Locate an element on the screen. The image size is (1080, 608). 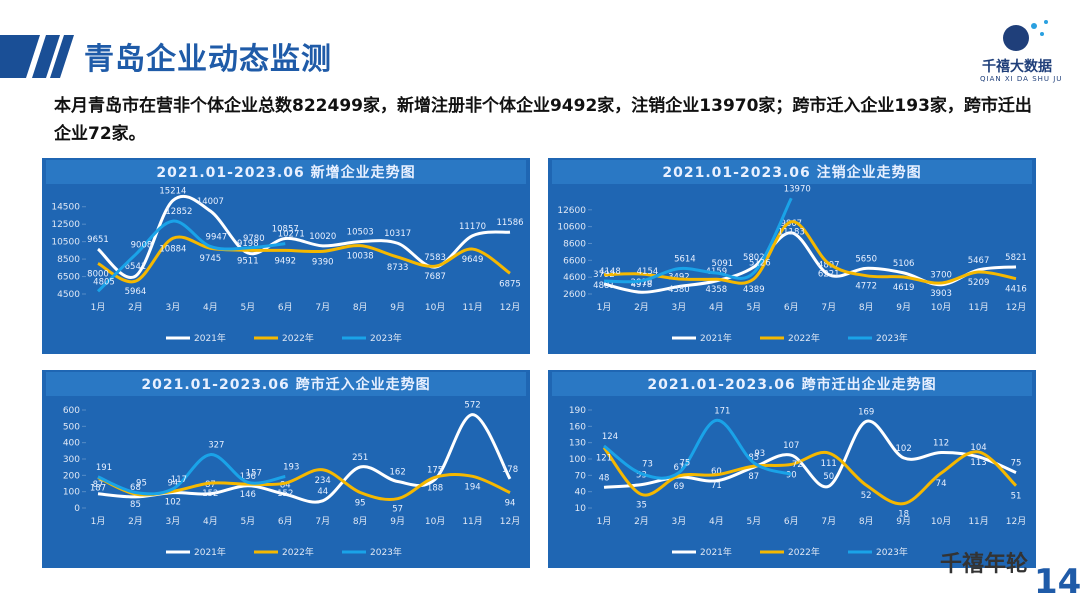
data-label: 3903 is located at coordinates (941, 294).